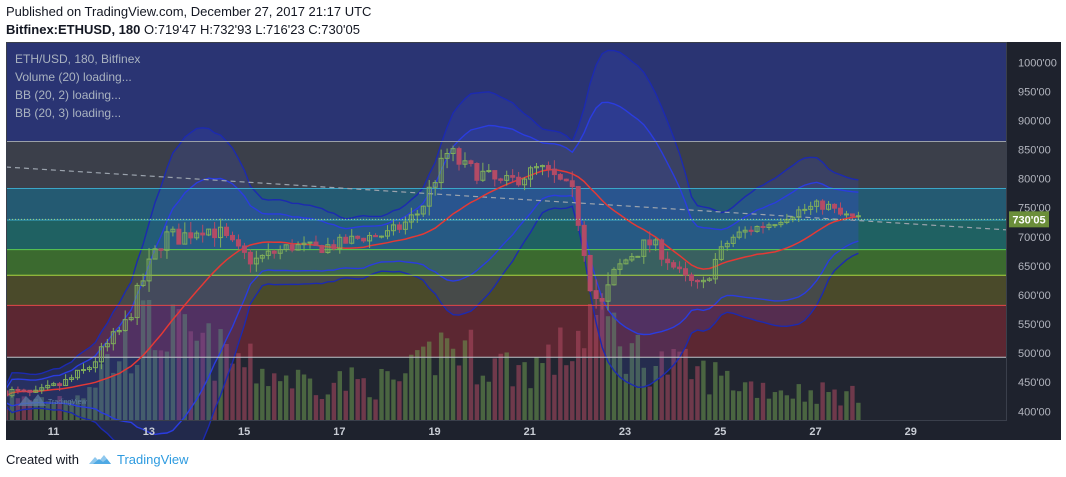  I want to click on tradingview-link: TradingView, so click(152, 459).